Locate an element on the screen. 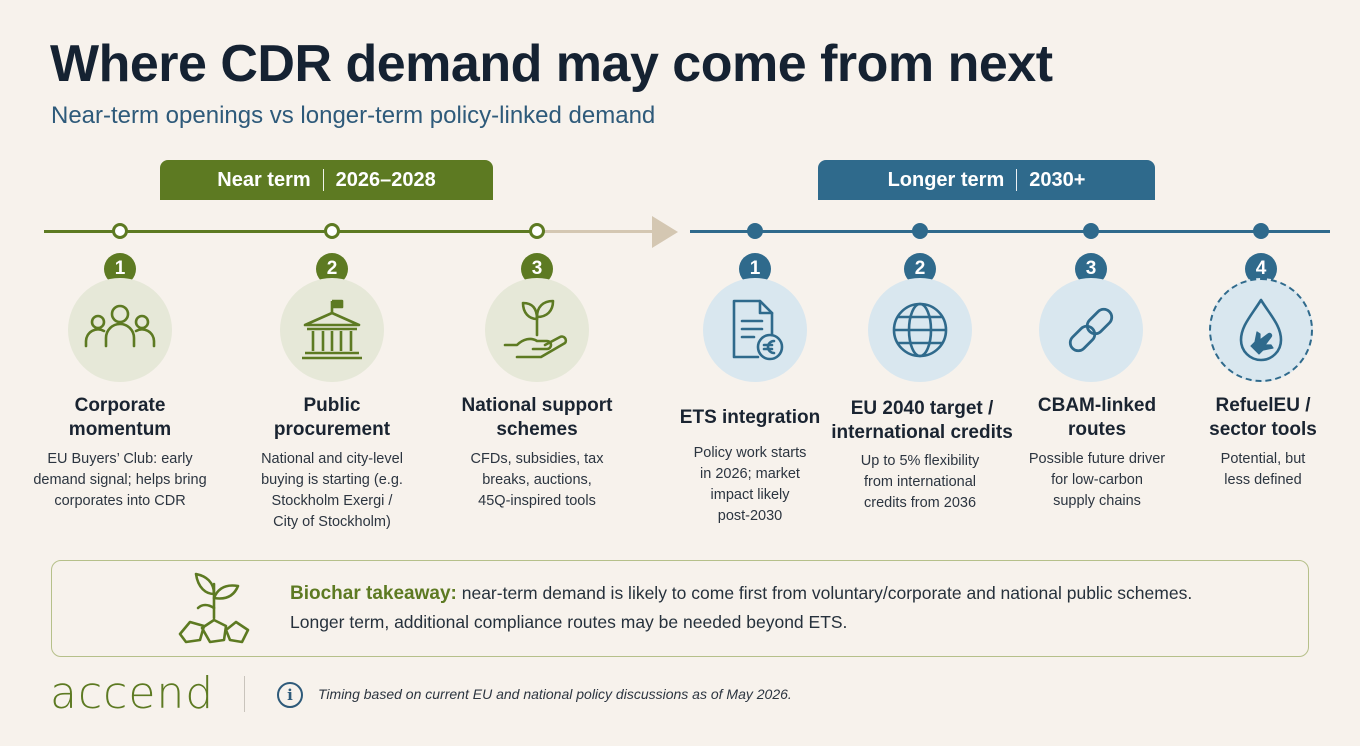 The width and height of the screenshot is (1360, 746). takeaway-box is located at coordinates (680, 608).